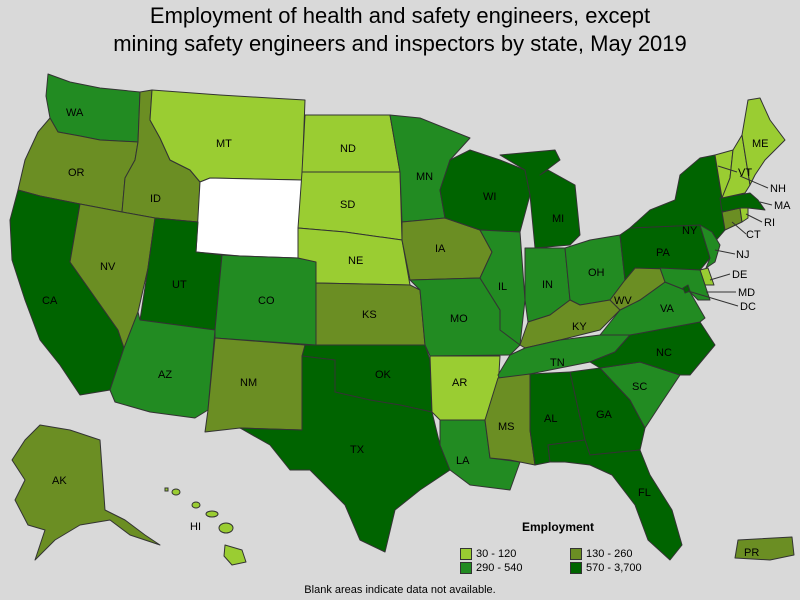  Describe the element at coordinates (766, 203) in the screenshot. I see `ma-leader-line` at that location.